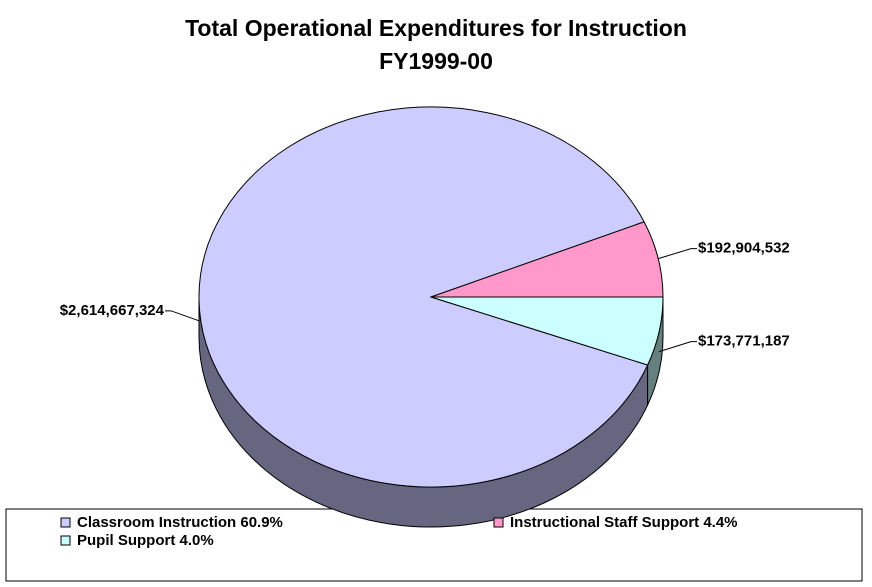 This screenshot has width=872, height=587. What do you see at coordinates (547, 331) in the screenshot?
I see `slice` at bounding box center [547, 331].